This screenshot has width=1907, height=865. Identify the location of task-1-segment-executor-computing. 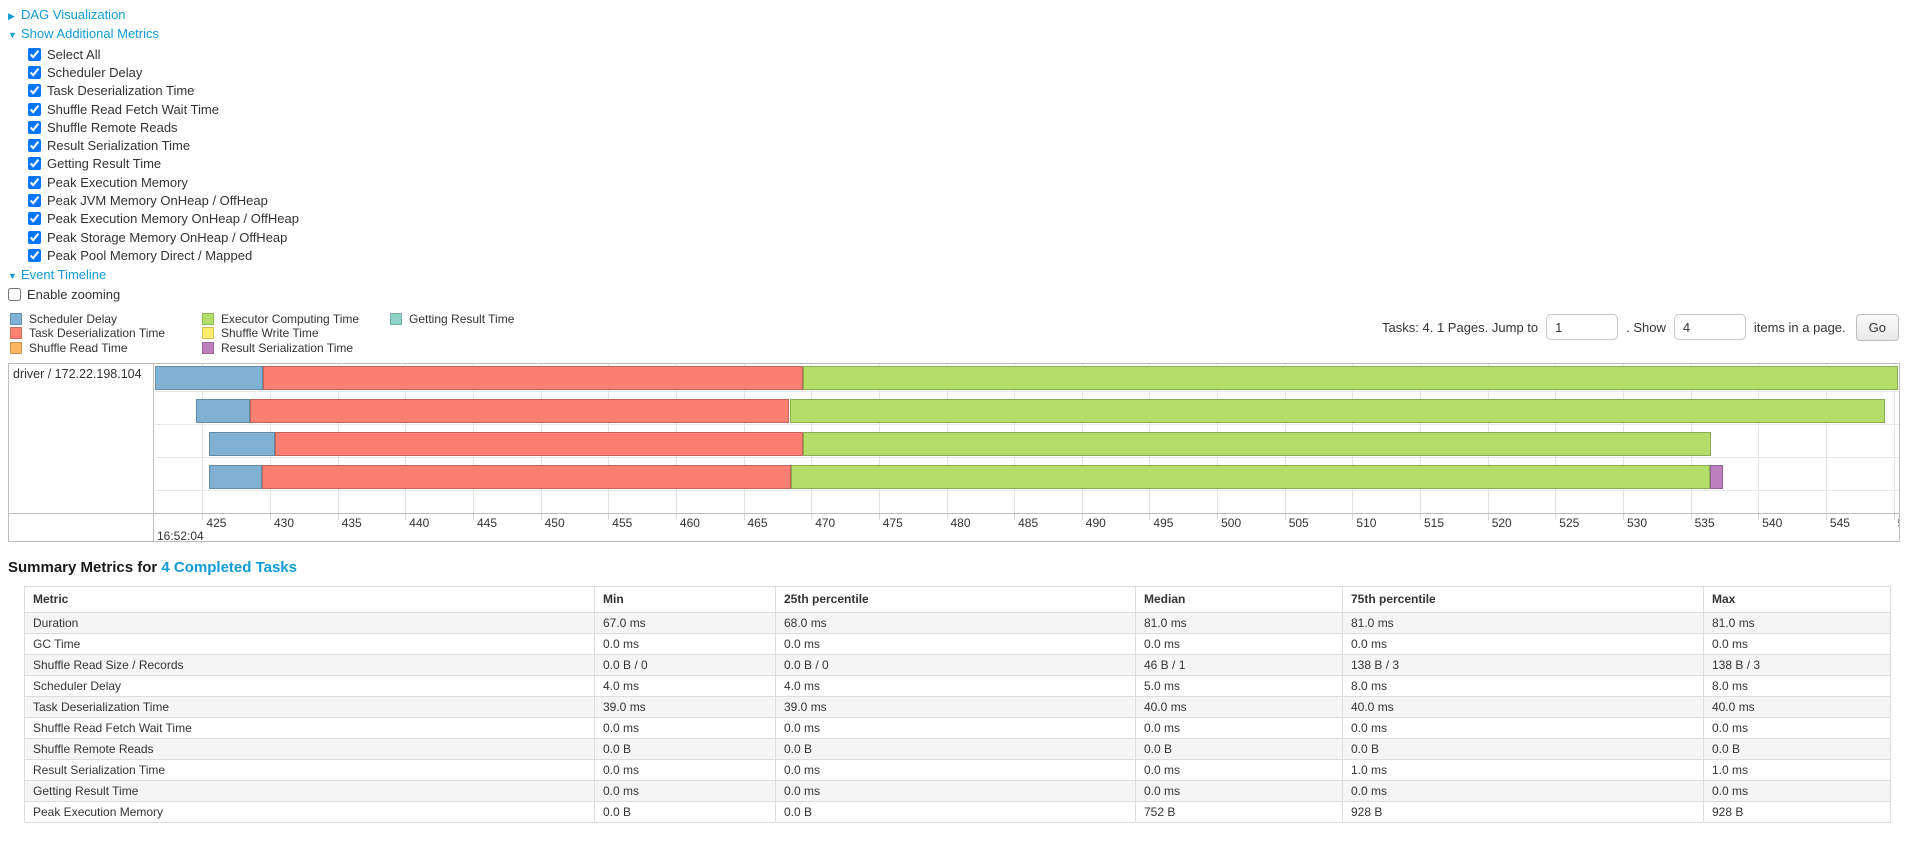
(1337, 410).